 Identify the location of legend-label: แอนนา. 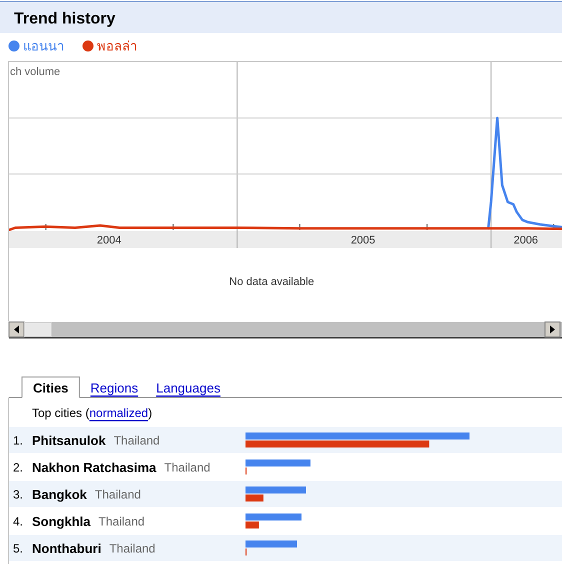
(43, 46).